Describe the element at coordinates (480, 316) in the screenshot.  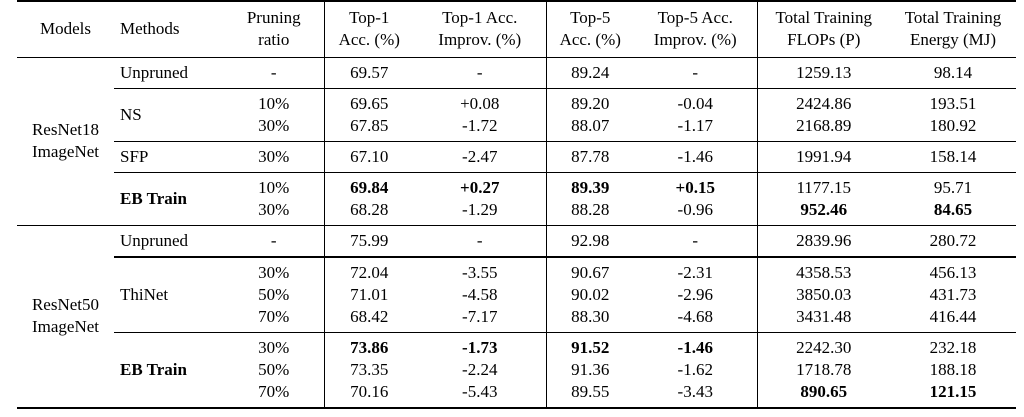
I see `value-top1imp: -7.17` at that location.